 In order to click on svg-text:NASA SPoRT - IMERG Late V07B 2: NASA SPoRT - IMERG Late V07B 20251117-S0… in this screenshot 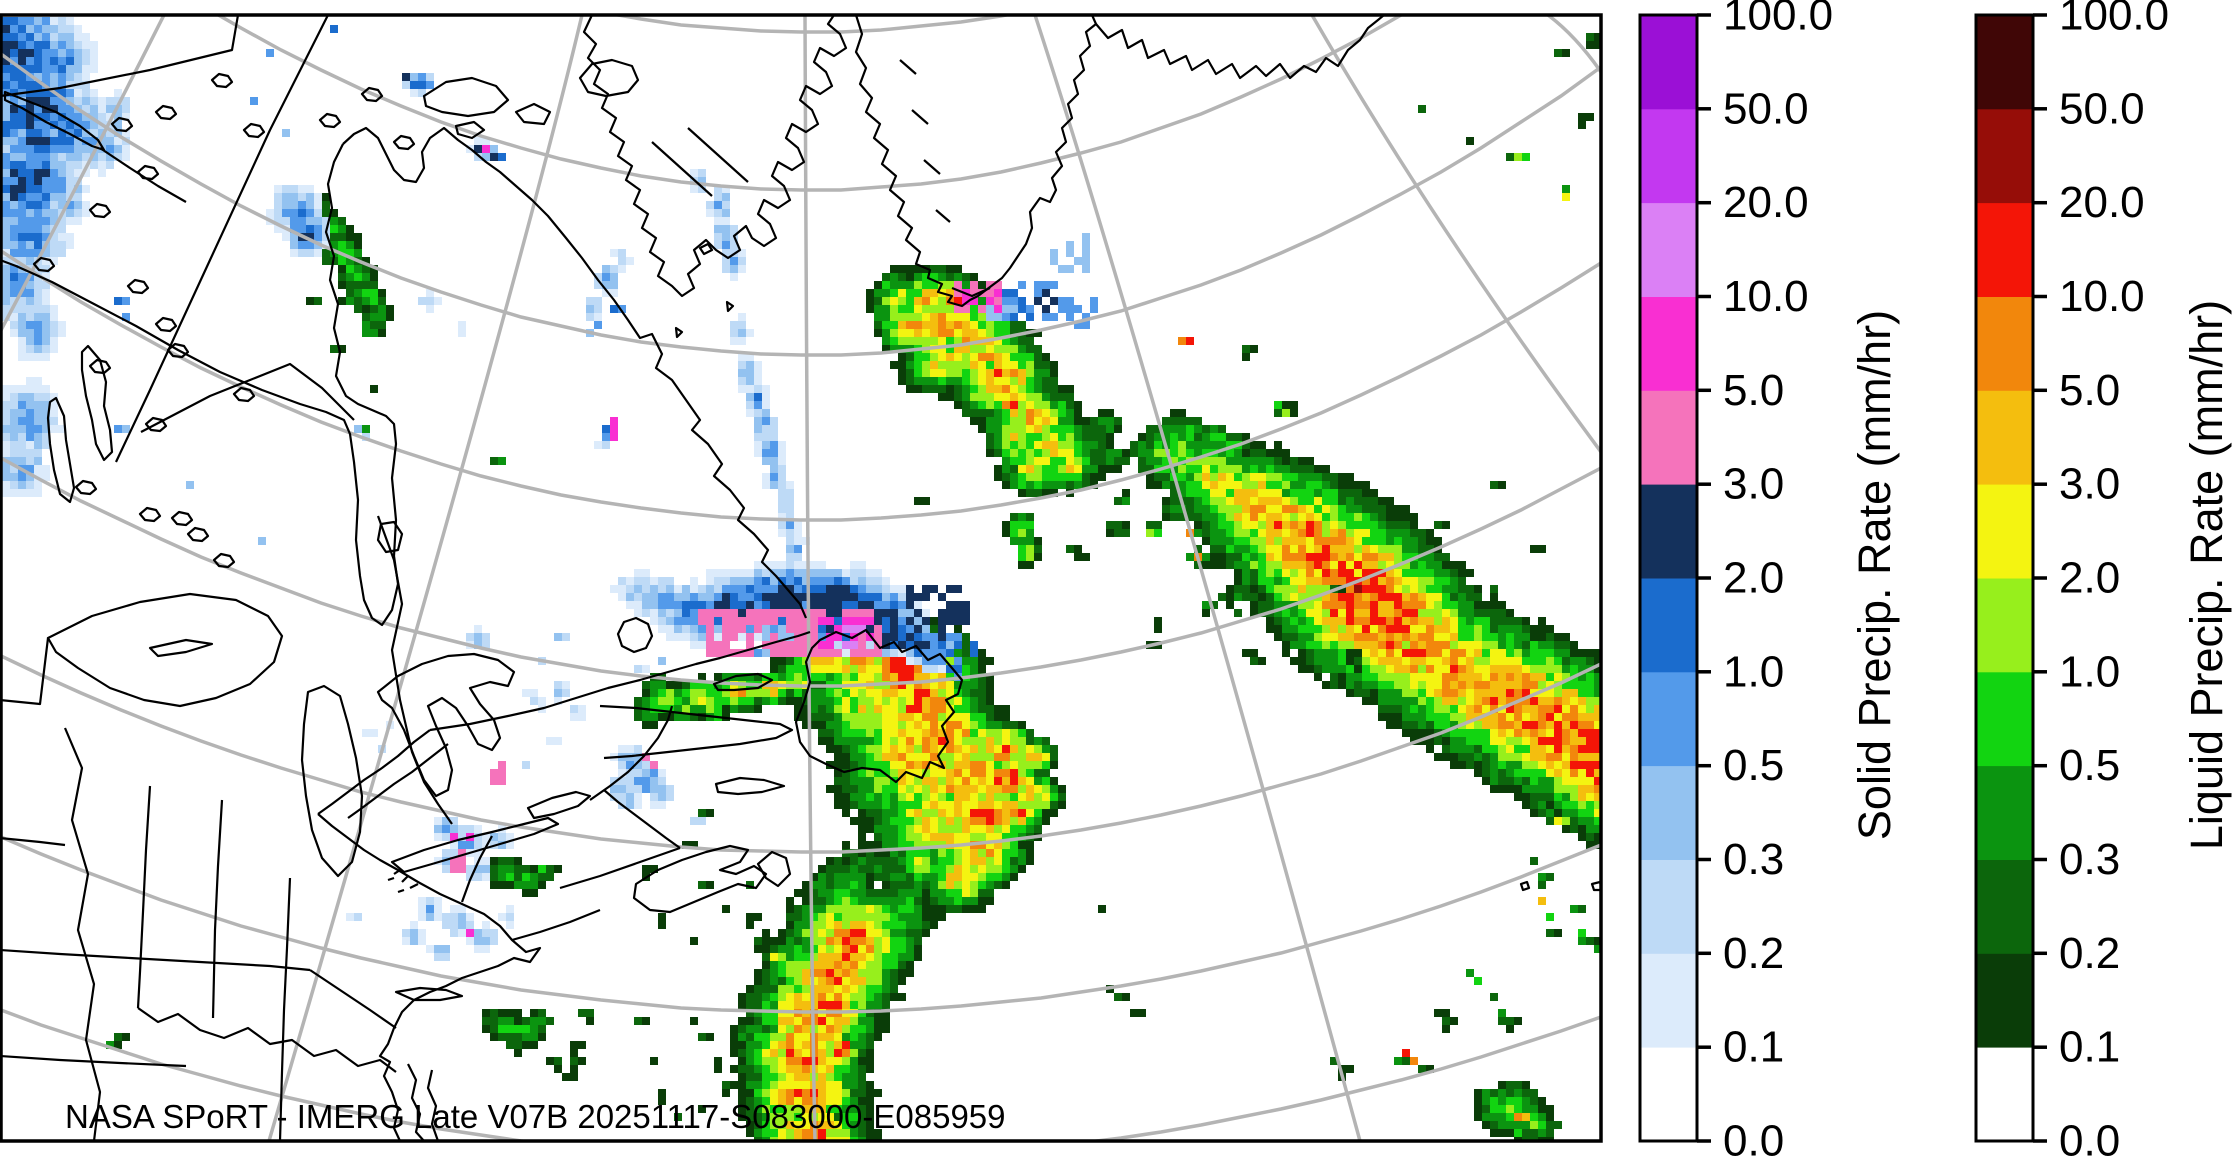, I will do `click(535, 1116)`.